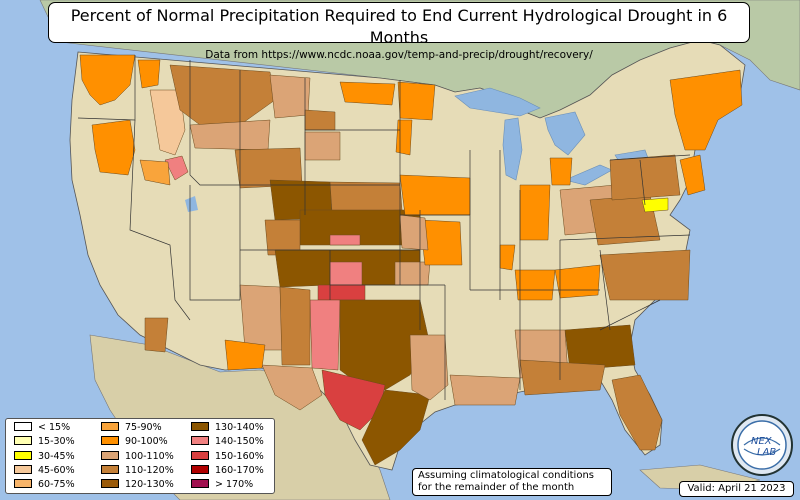 This screenshot has height=500, width=800. I want to click on legend-label: 130-140%, so click(239, 427).